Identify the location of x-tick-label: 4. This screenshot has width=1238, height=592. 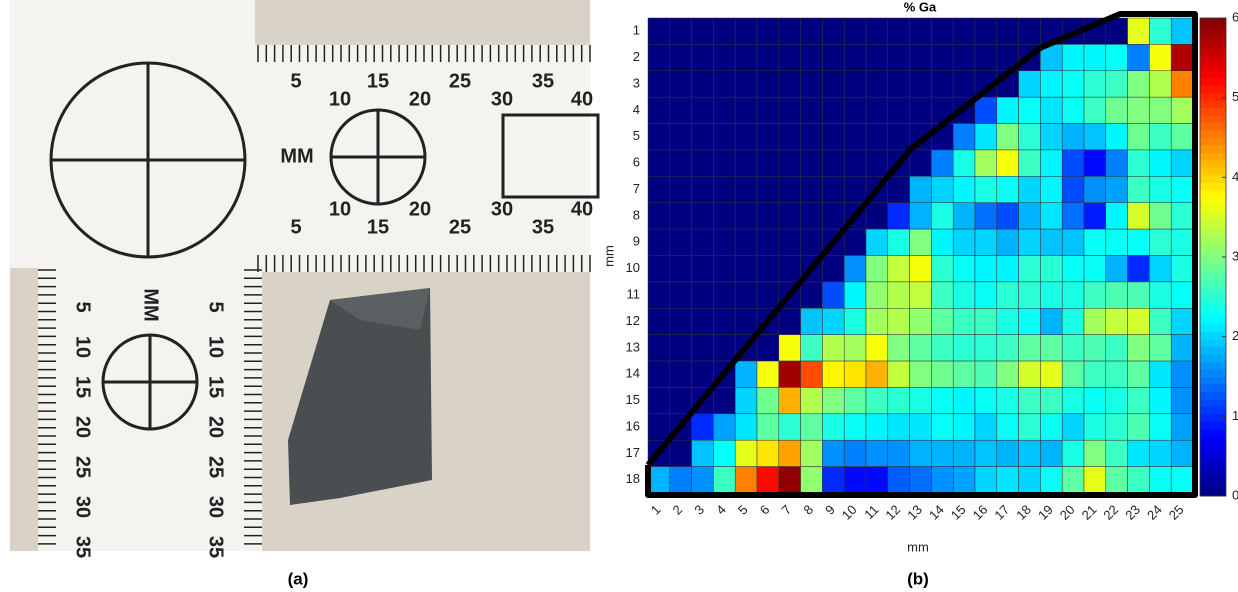
(721, 510).